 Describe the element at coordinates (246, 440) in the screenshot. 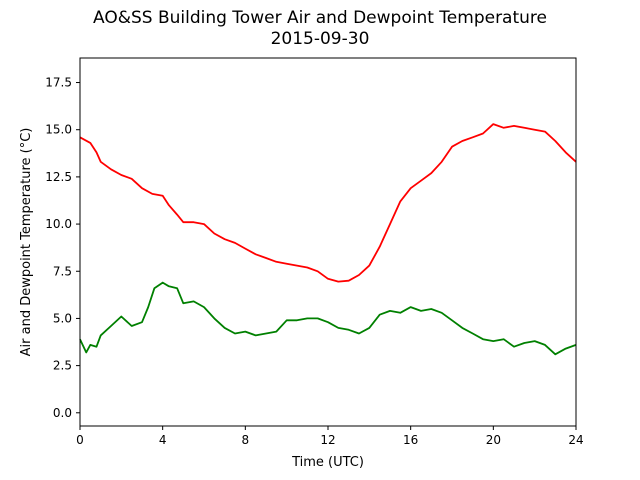

I see `x-tick-label: 8` at that location.